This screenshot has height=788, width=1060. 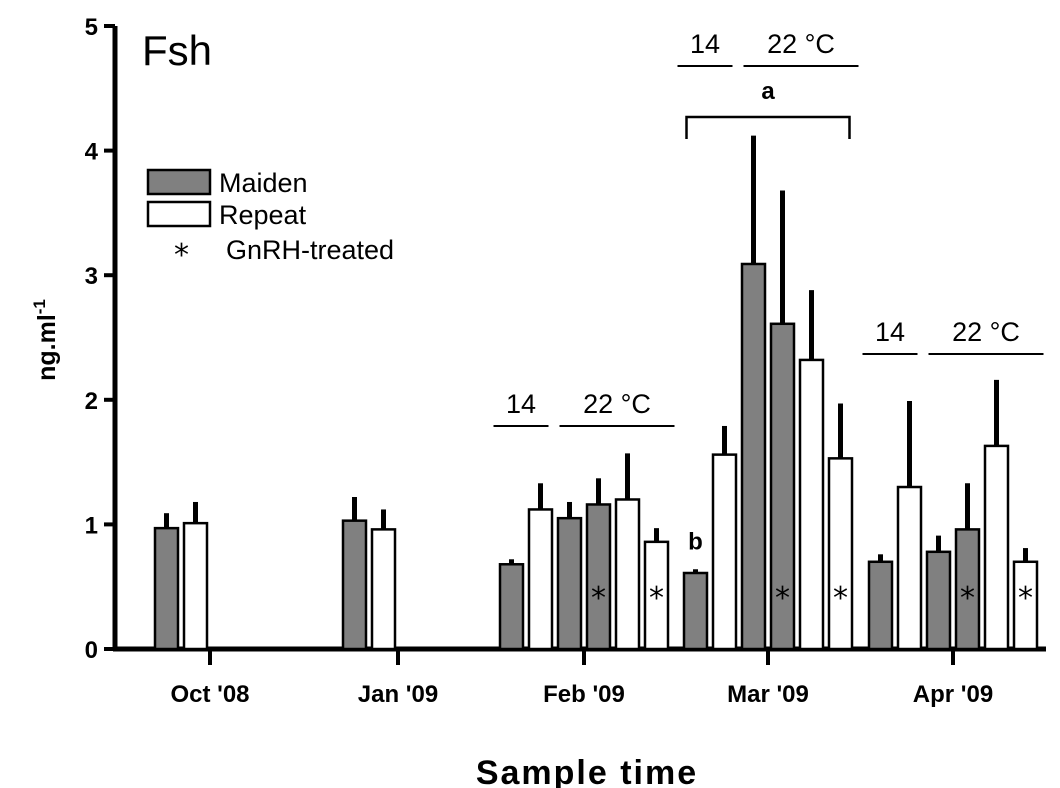 I want to click on bracket-label-3: a, so click(x=768, y=91).